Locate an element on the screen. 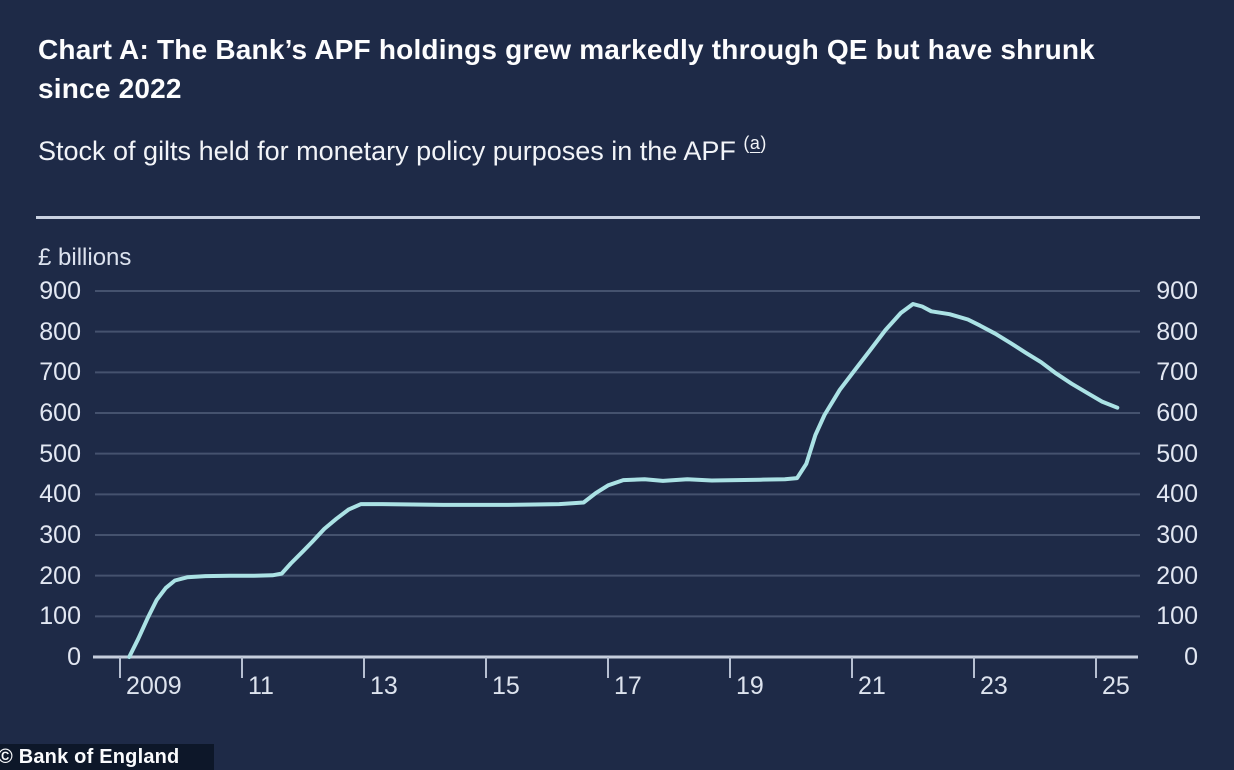 This screenshot has height=770, width=1234. y-tick-label-right: 600 is located at coordinates (1177, 413).